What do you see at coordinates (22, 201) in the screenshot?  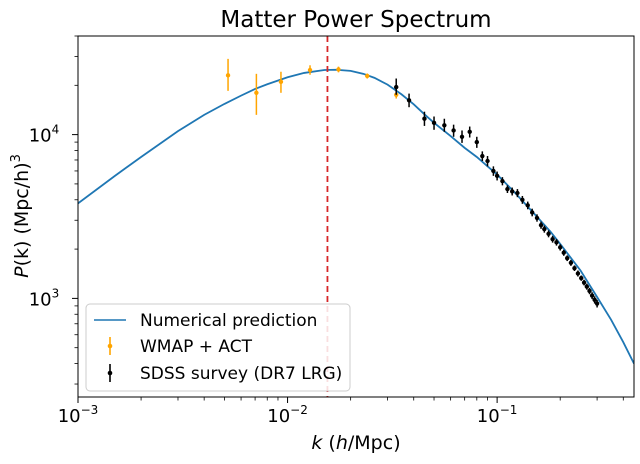 I see `y-axis-label-unit: (Mpc/h)` at bounding box center [22, 201].